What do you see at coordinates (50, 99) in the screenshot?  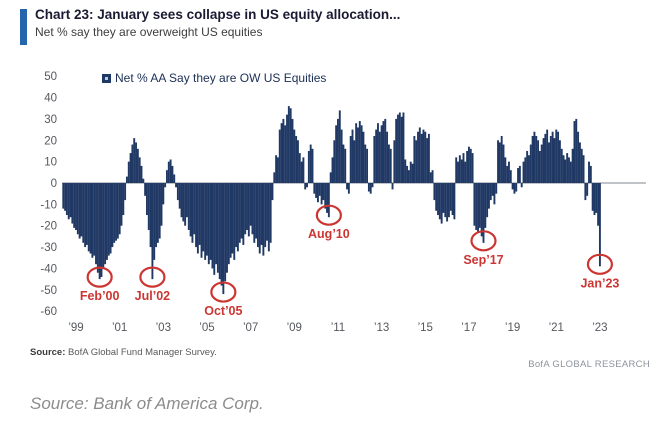 I see `y-tick-label: 40` at bounding box center [50, 99].